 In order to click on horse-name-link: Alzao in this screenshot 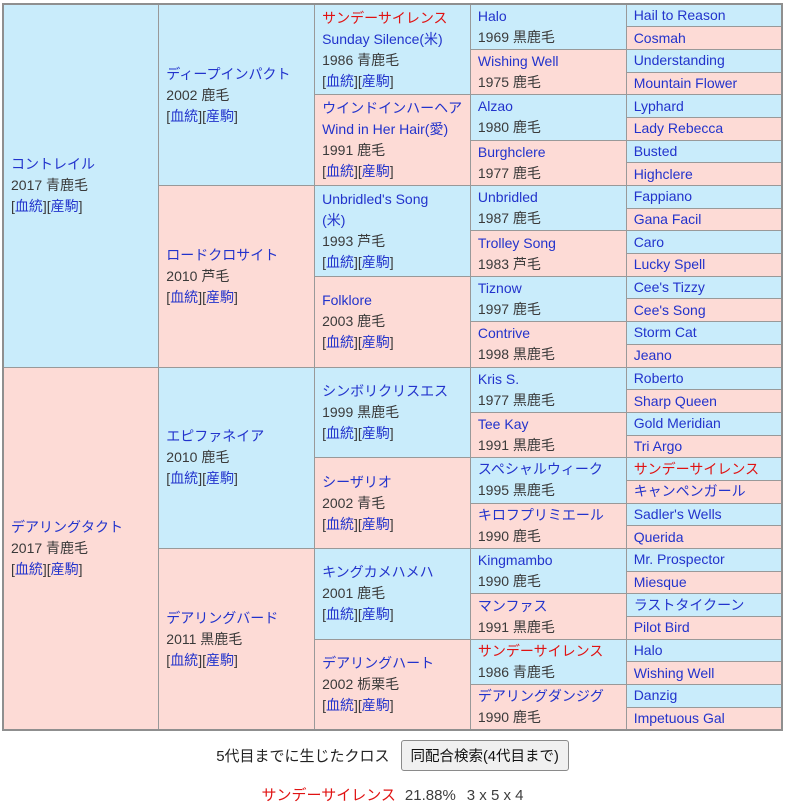, I will do `click(495, 106)`.